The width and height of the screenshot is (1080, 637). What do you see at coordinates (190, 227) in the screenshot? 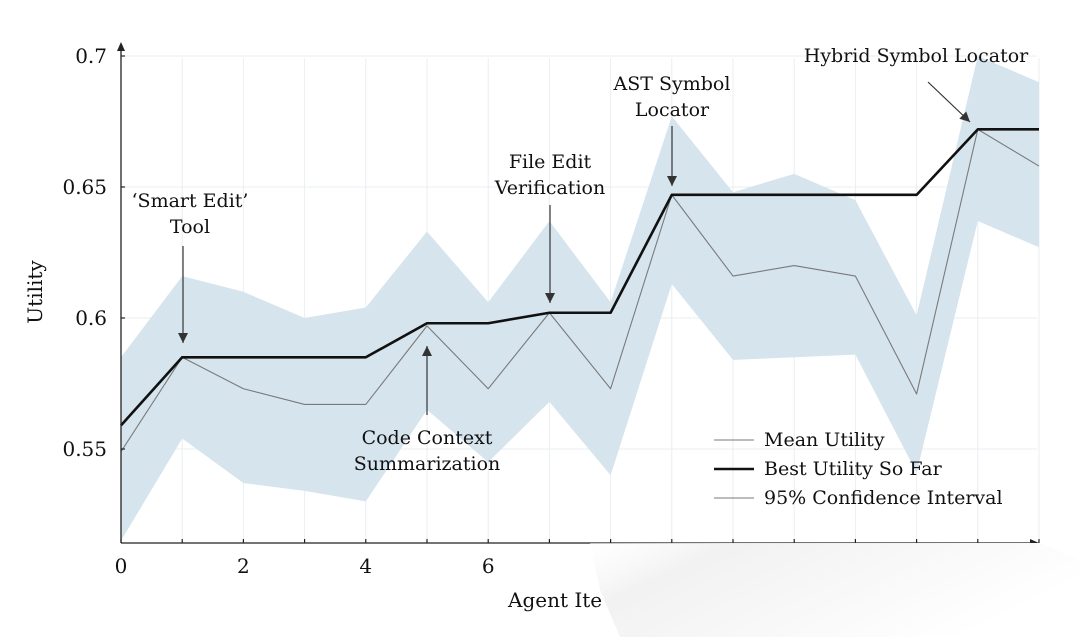
I see `annotation-label: Tool` at bounding box center [190, 227].